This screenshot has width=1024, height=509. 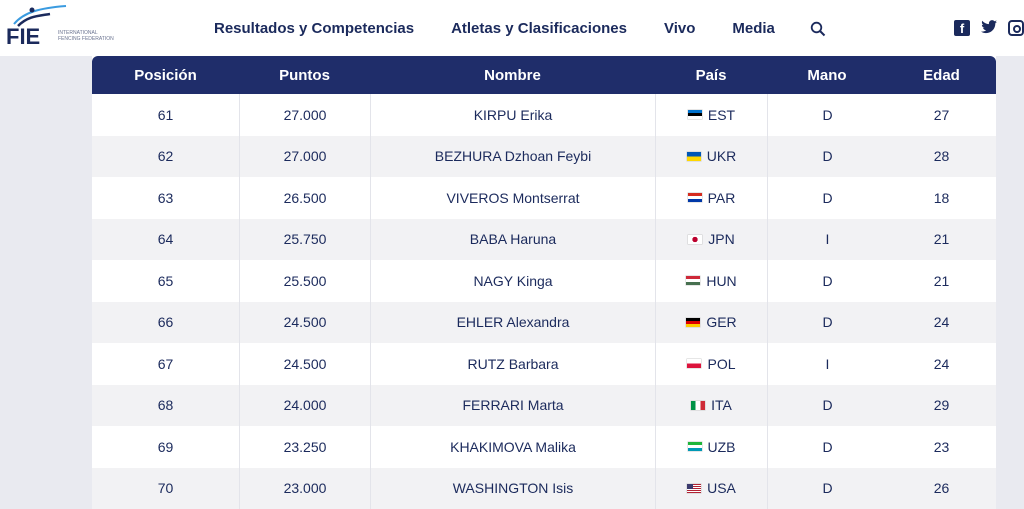 I want to click on header-puntos: Puntos, so click(x=304, y=75).